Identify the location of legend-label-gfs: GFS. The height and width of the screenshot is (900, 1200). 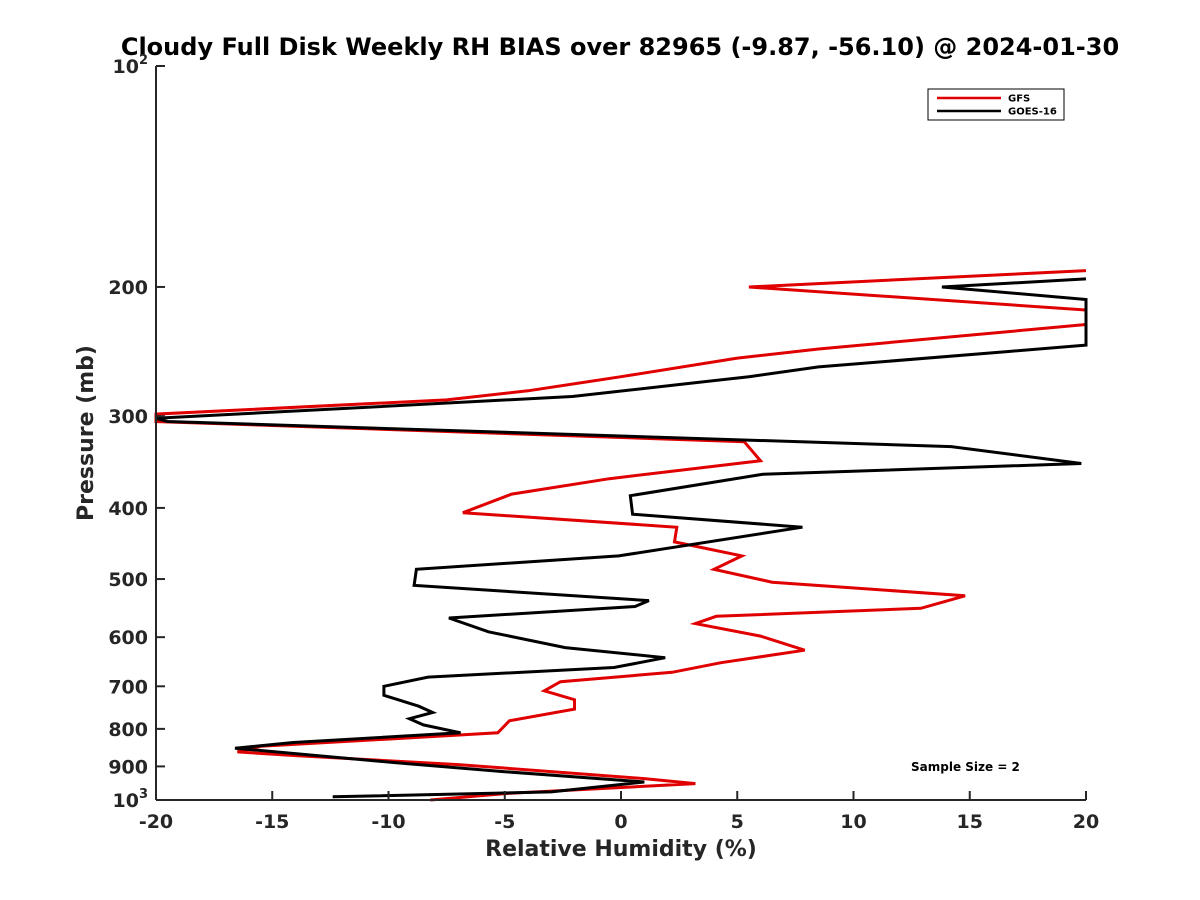
(1019, 99).